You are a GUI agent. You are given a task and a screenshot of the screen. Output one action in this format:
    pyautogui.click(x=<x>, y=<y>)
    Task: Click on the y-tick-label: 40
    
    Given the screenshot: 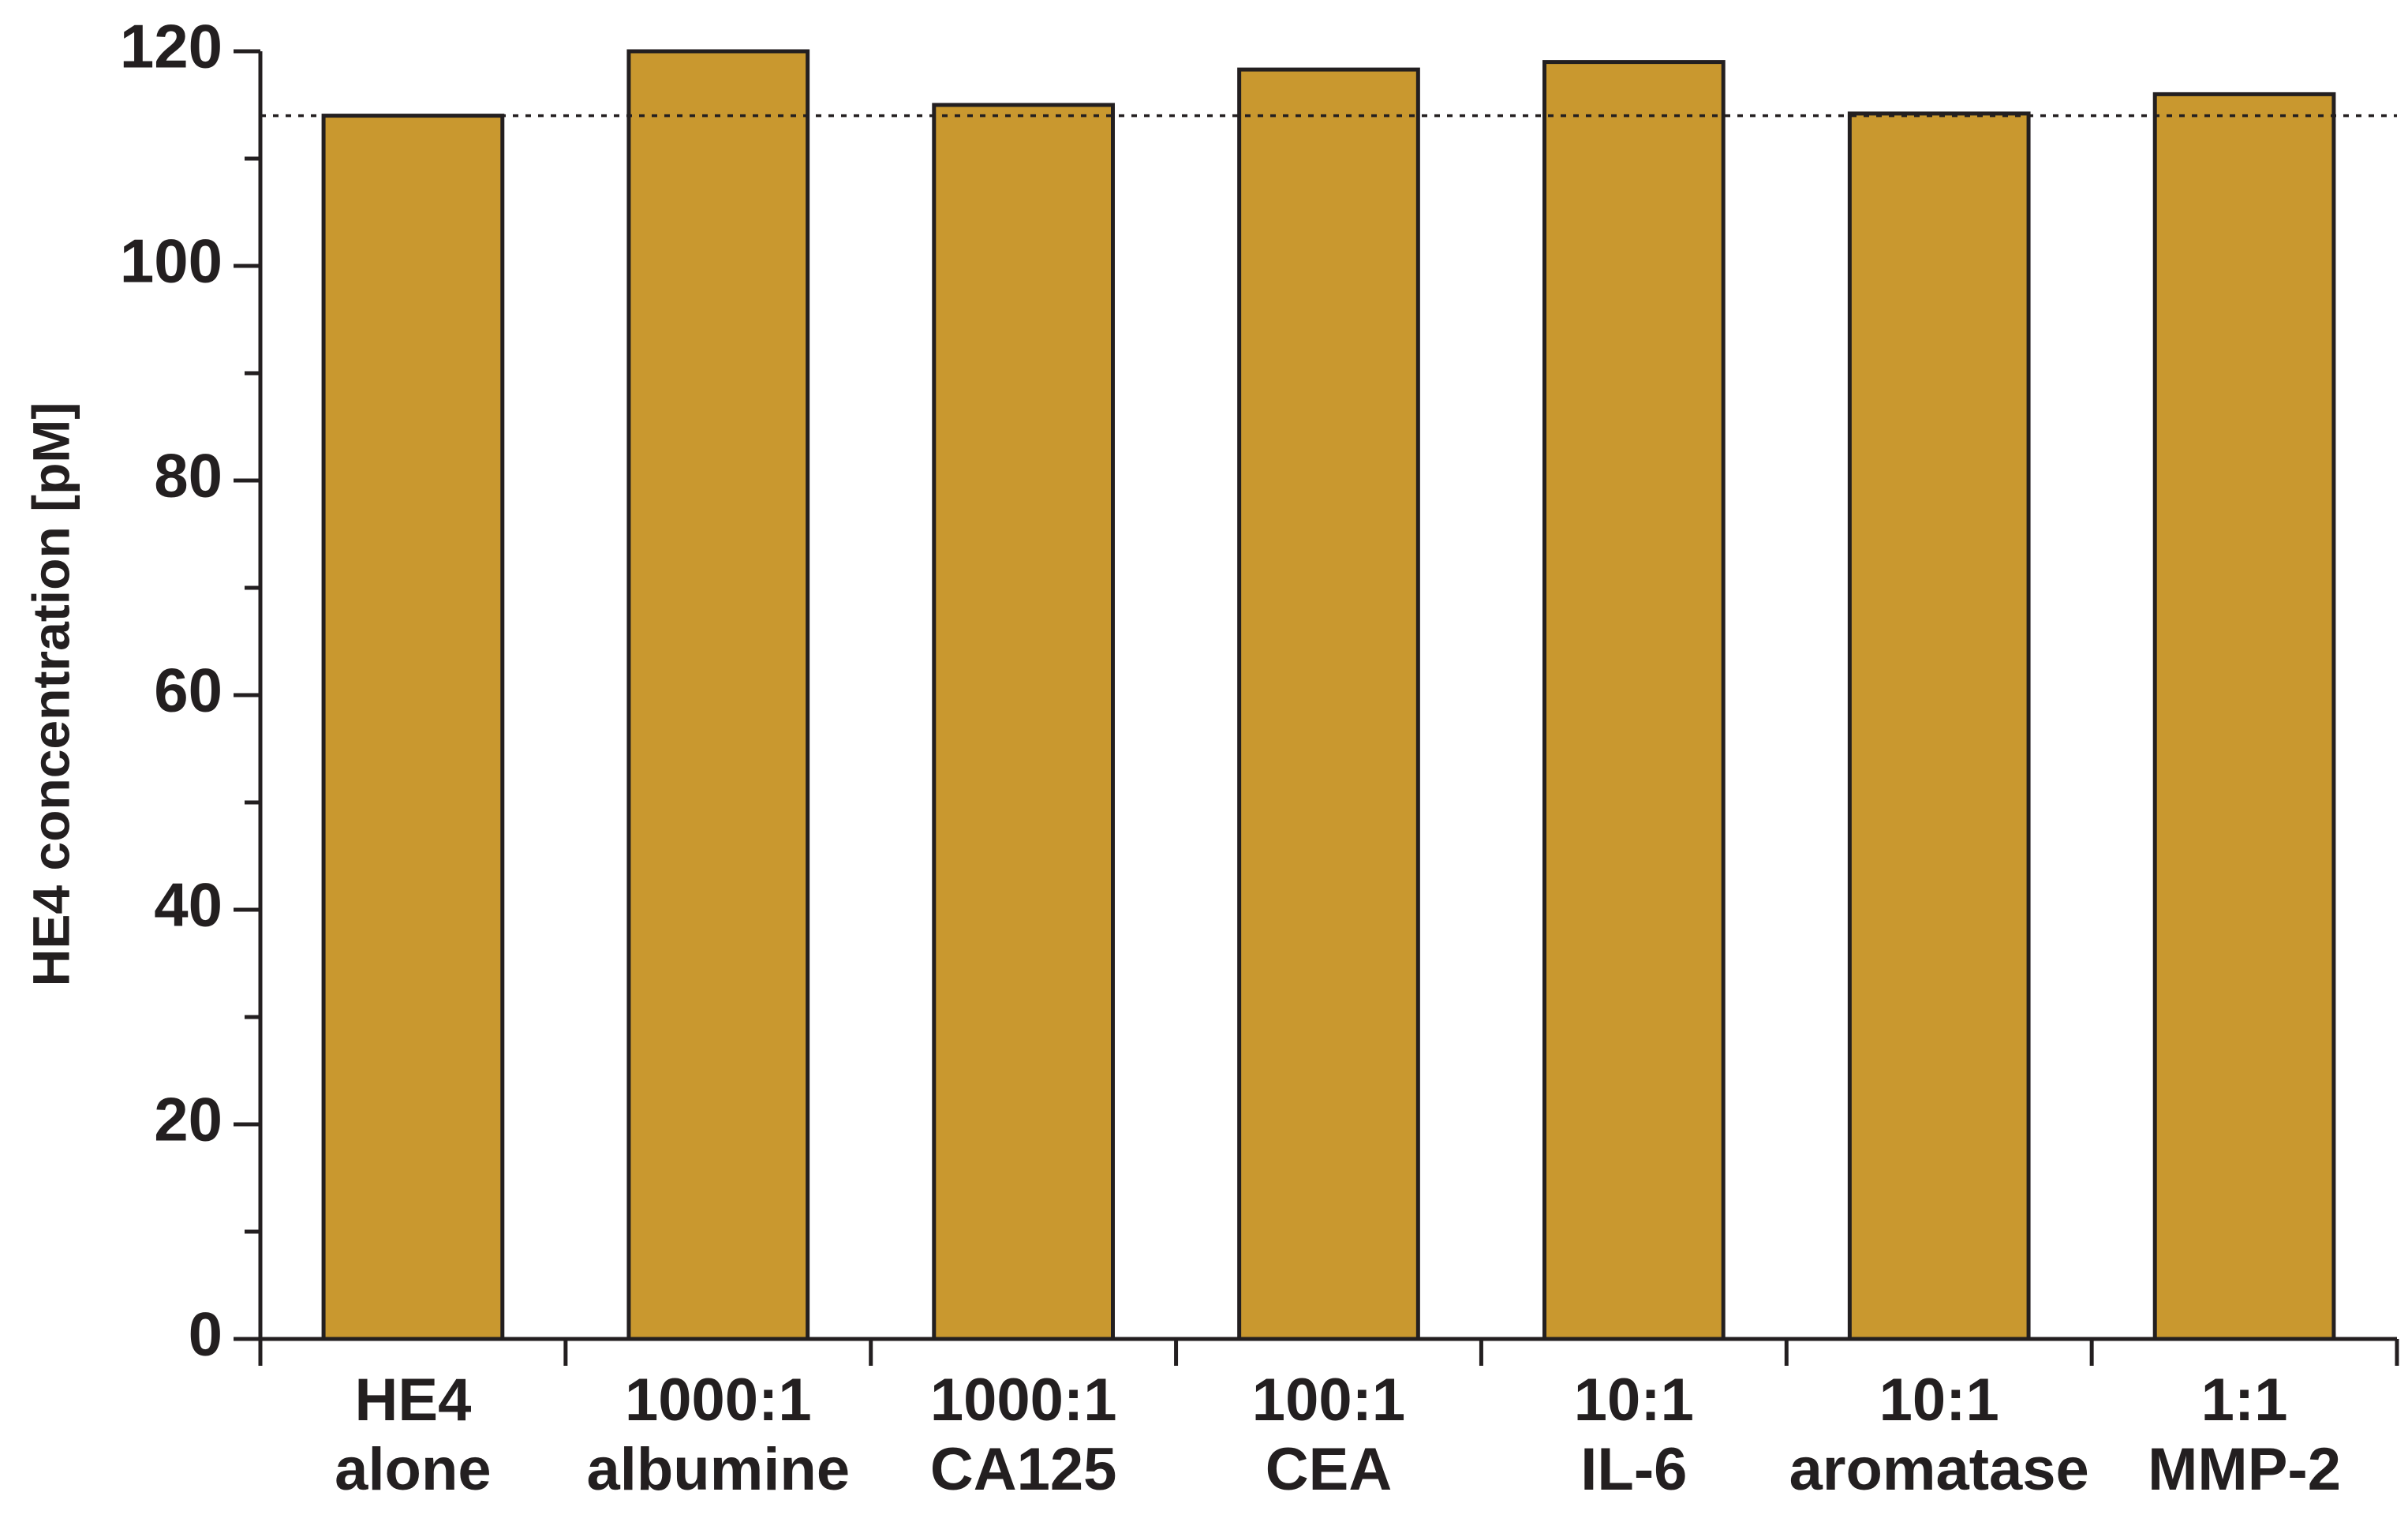 What is the action you would take?
    pyautogui.click(x=188, y=905)
    